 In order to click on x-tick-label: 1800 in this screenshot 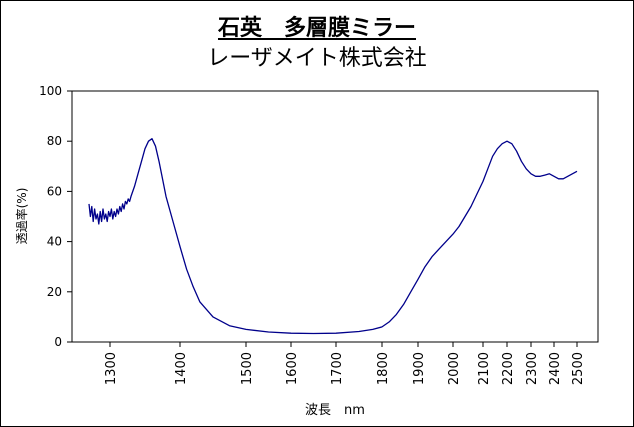, I will do `click(383, 368)`.